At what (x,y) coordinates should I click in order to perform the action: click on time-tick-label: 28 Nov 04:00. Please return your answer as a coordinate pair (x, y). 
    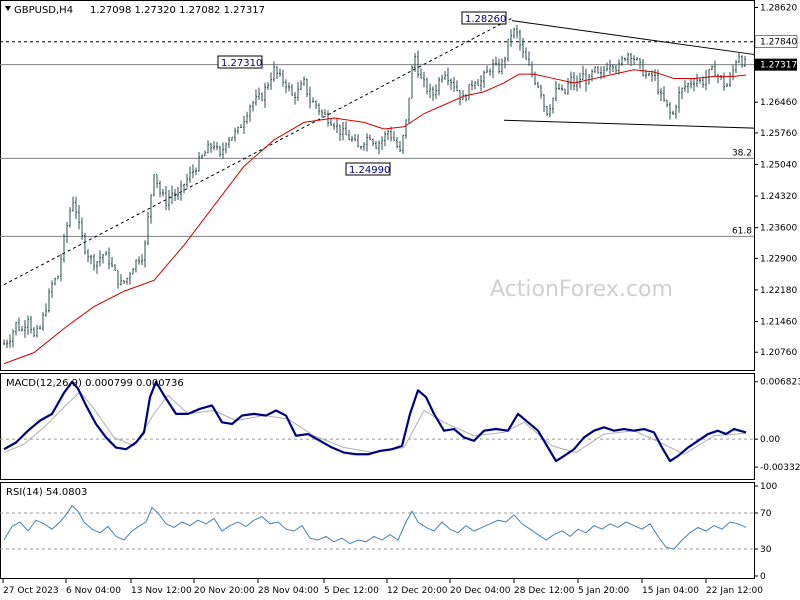
    Looking at the image, I should click on (288, 591).